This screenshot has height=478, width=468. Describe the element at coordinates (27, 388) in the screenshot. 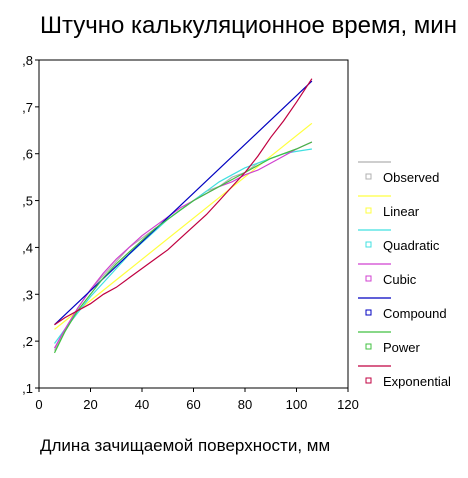

I see `y-tick-label: ,1` at that location.